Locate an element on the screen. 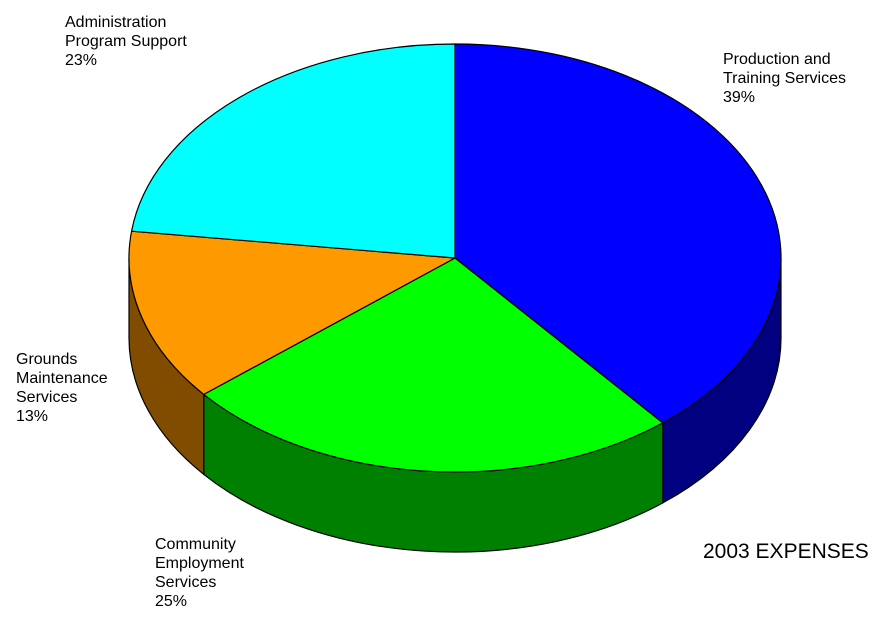 Image resolution: width=889 pixels, height=628 pixels. slice-percent: 13% is located at coordinates (32, 416).